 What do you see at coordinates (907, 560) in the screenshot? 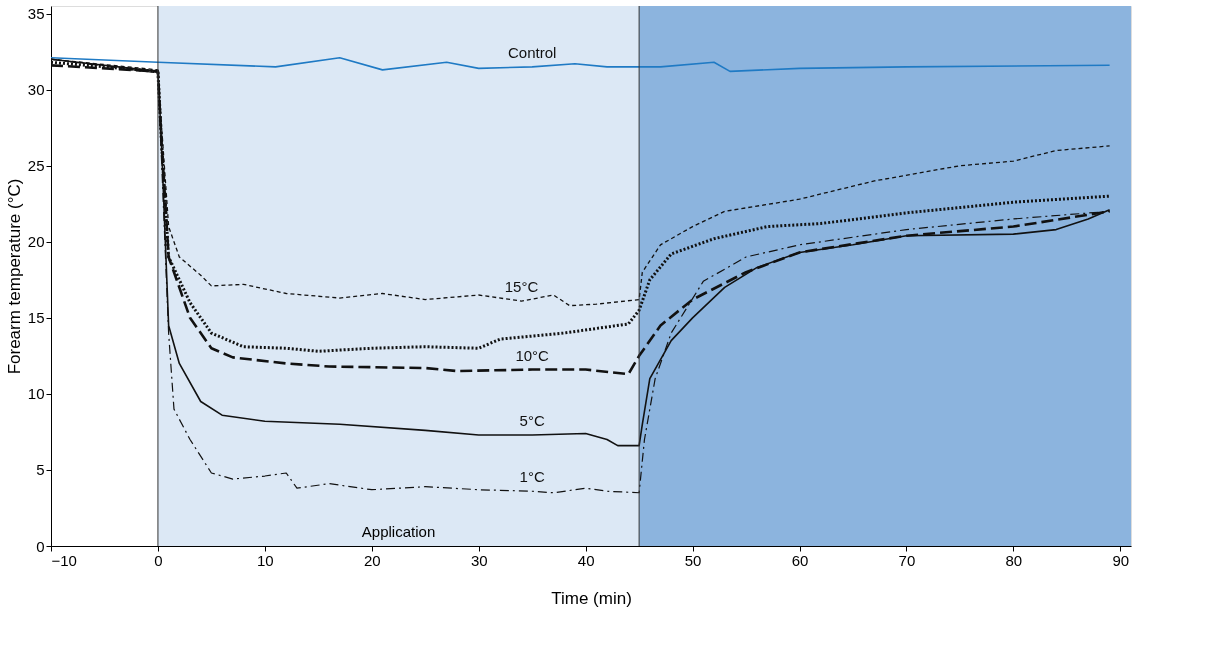
I see `x-tick-label: 70` at bounding box center [907, 560].